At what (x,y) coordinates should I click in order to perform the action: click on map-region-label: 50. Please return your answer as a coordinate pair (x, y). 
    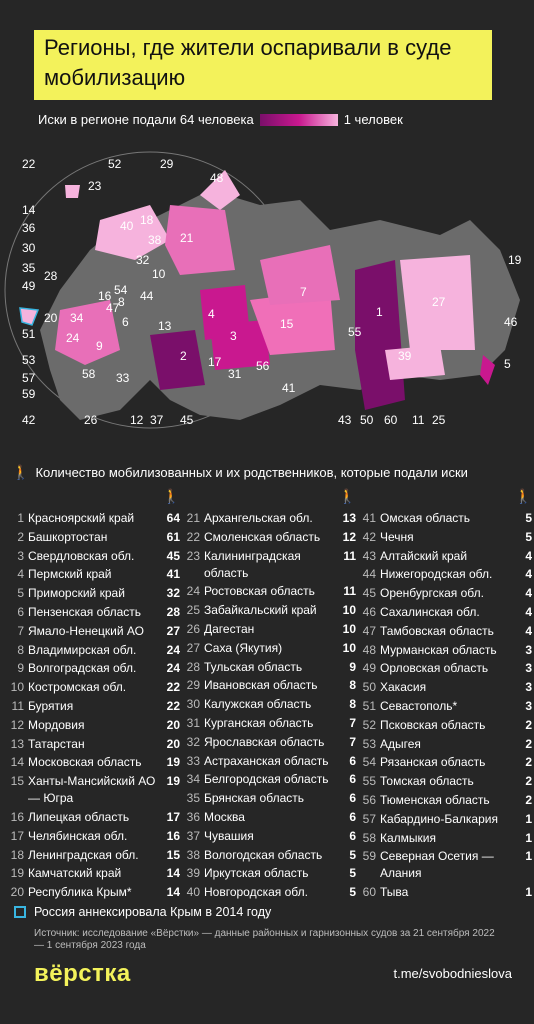
    Looking at the image, I should click on (367, 420).